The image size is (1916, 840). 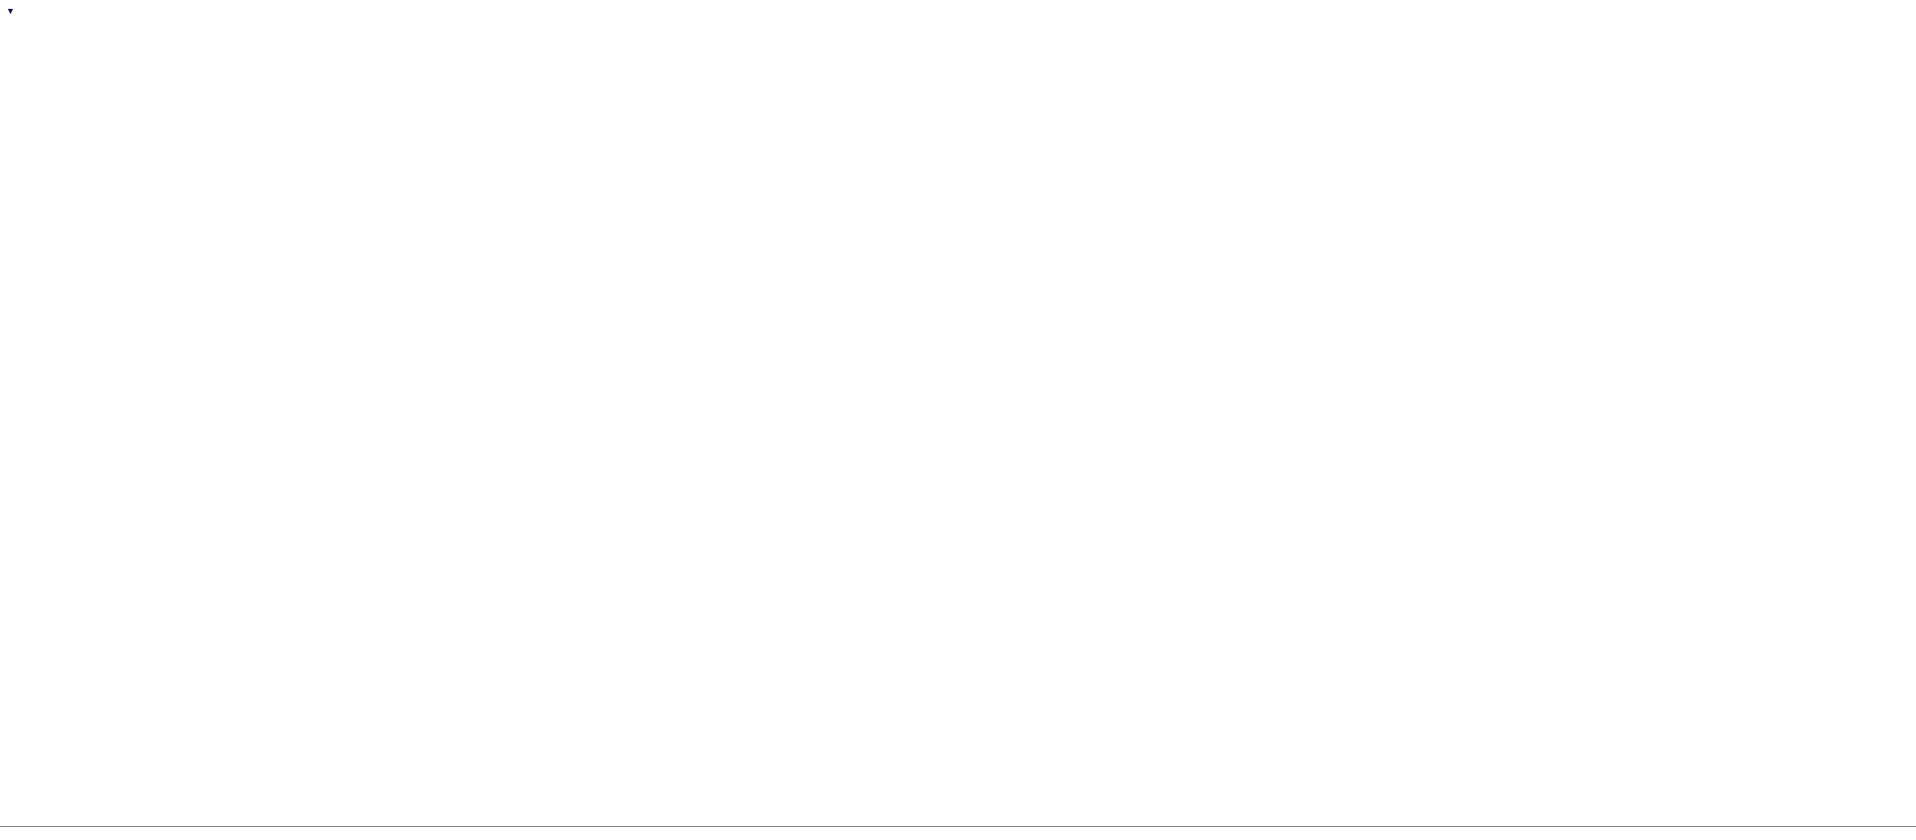 I want to click on price-axis, so click(x=1889, y=420).